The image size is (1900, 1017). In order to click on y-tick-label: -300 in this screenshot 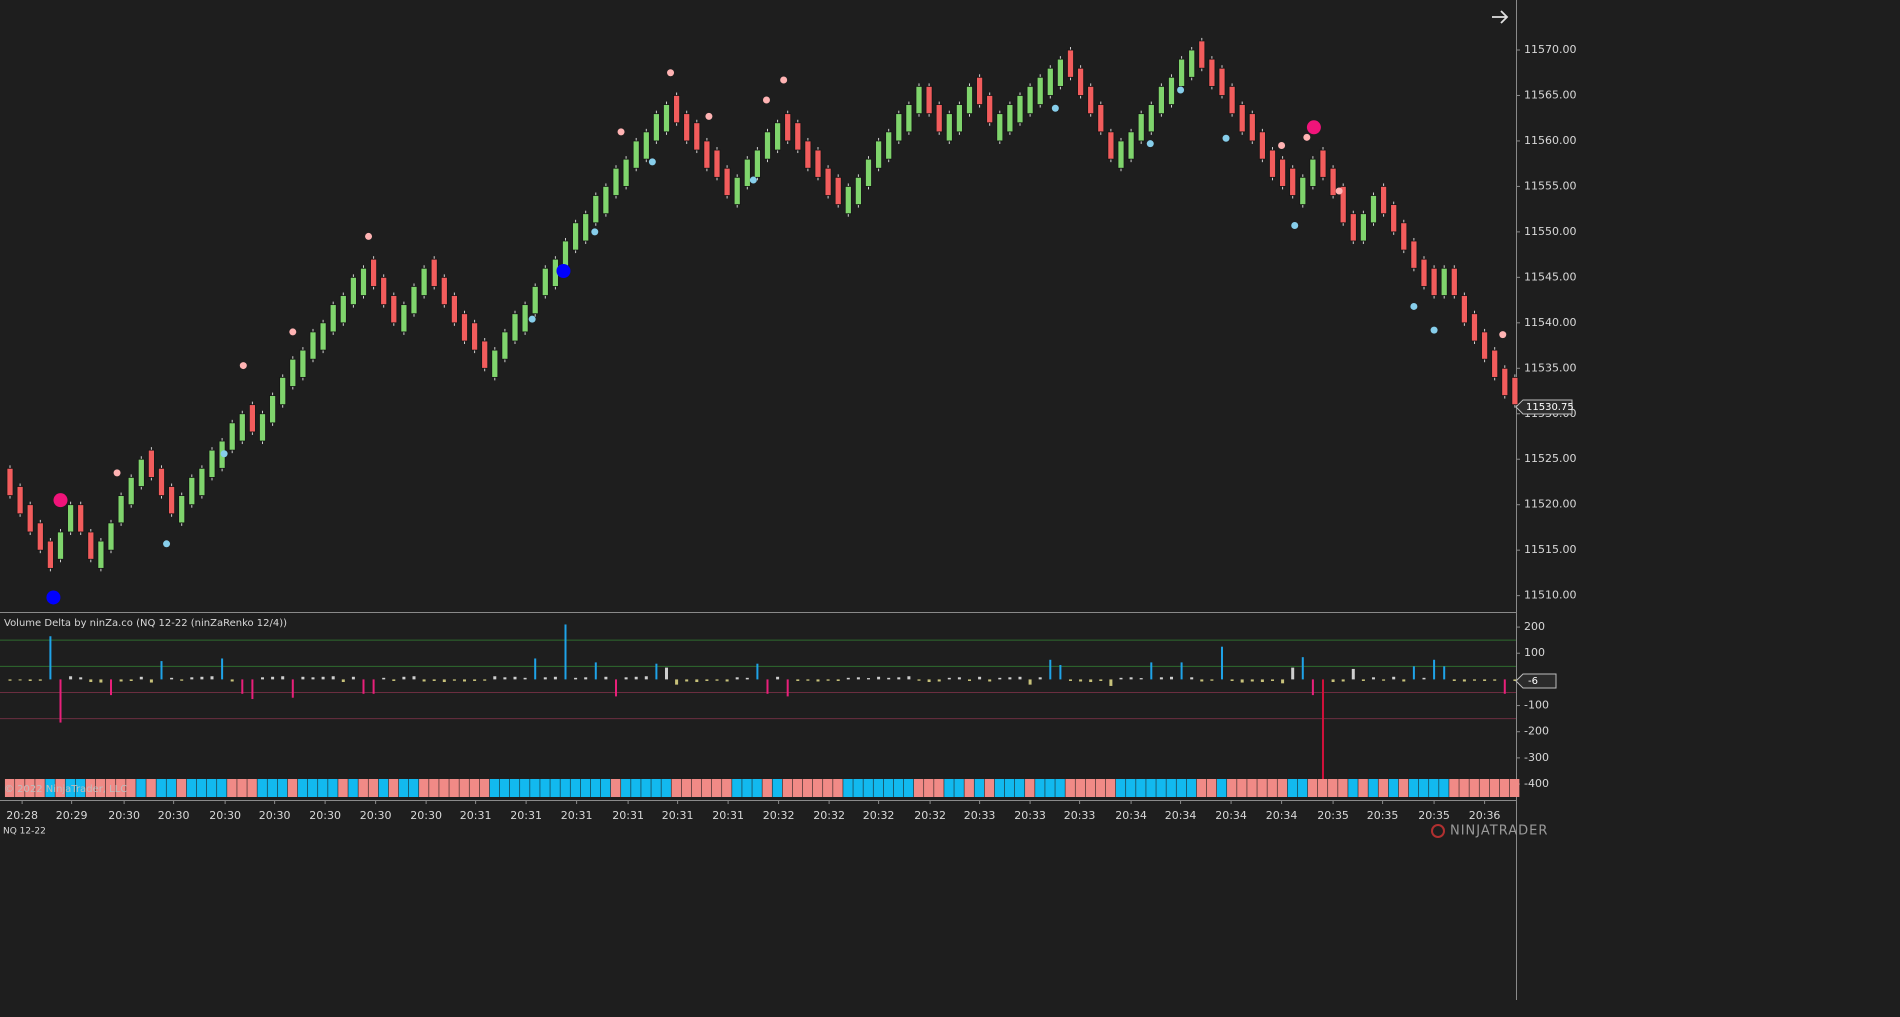, I will do `click(1536, 757)`.